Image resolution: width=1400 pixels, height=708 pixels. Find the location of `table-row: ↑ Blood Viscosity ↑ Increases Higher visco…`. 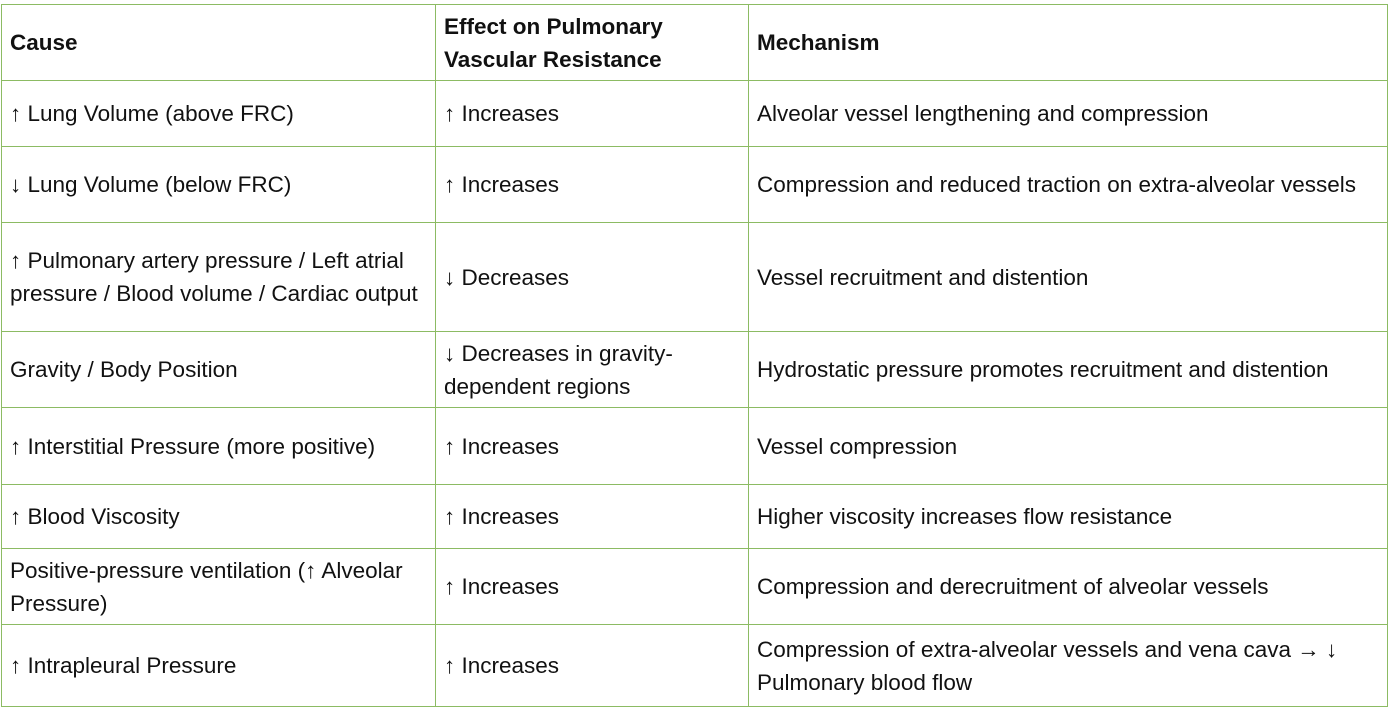

table-row: ↑ Blood Viscosity ↑ Increases Higher visco… is located at coordinates (694, 516).